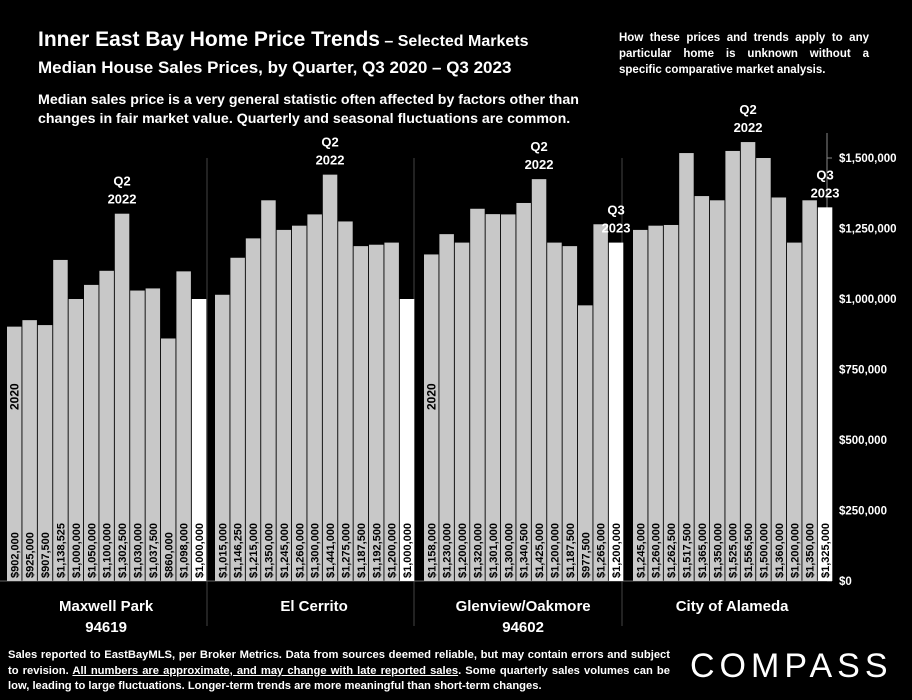 The height and width of the screenshot is (700, 912). What do you see at coordinates (209, 39) in the screenshot?
I see `title-main: Inner East Bay Home Price Trends` at bounding box center [209, 39].